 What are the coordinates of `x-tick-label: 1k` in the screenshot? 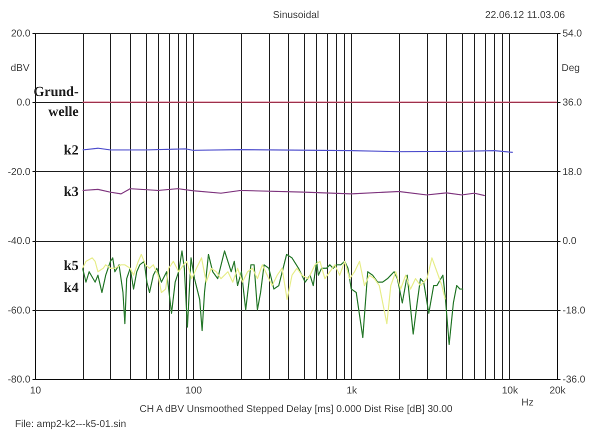 It's located at (352, 391).